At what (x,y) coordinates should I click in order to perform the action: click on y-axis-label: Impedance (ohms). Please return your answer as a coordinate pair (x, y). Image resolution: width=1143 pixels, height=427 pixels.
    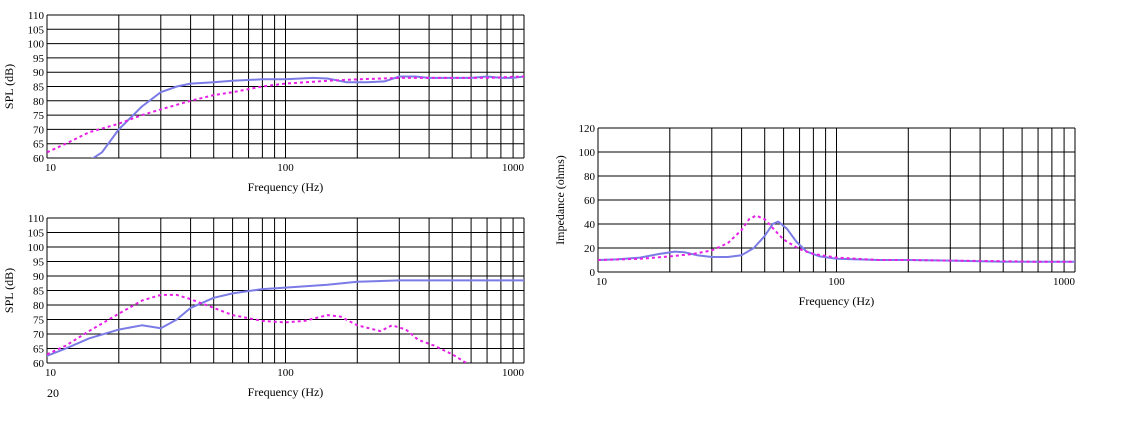
    Looking at the image, I should click on (560, 200).